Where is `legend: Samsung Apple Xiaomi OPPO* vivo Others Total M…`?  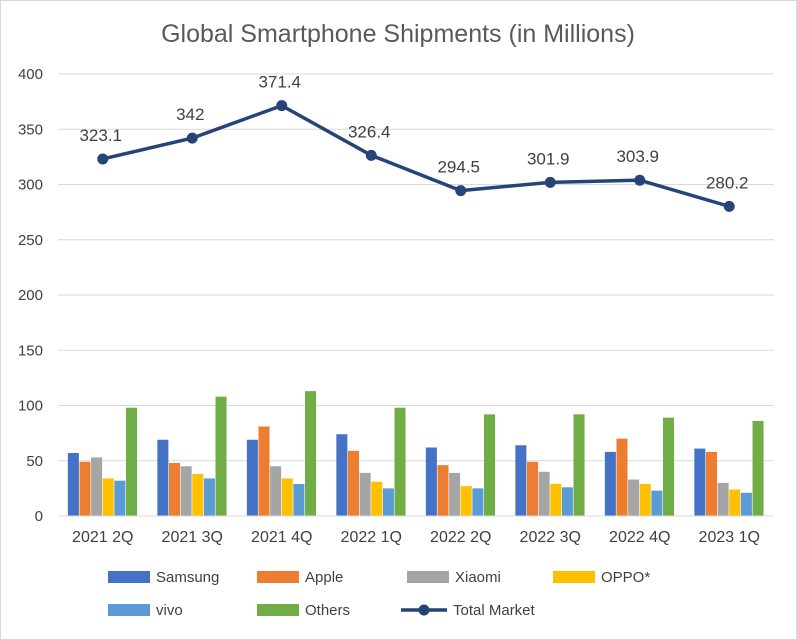 legend: Samsung Apple Xiaomi OPPO* vivo Others Total M… is located at coordinates (379, 594).